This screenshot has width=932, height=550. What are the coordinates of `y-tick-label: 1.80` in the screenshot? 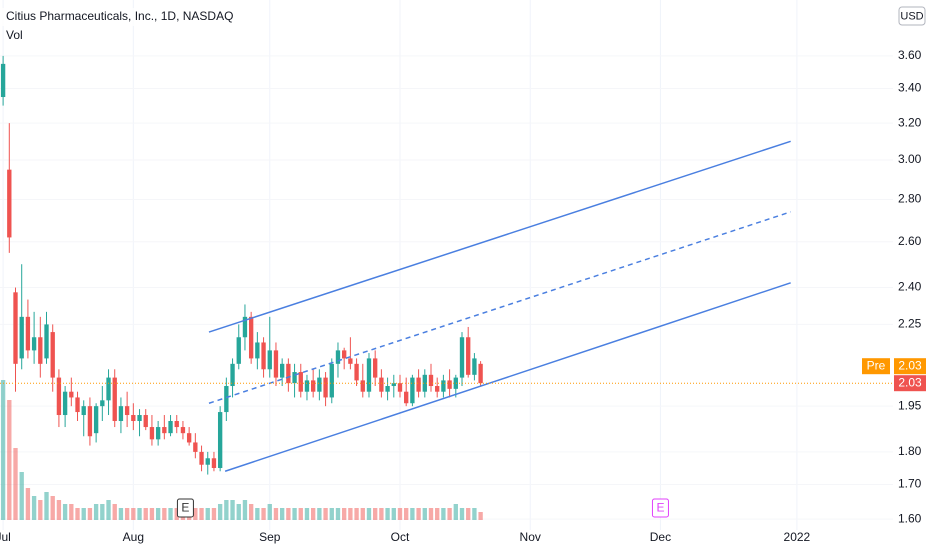 It's located at (910, 451).